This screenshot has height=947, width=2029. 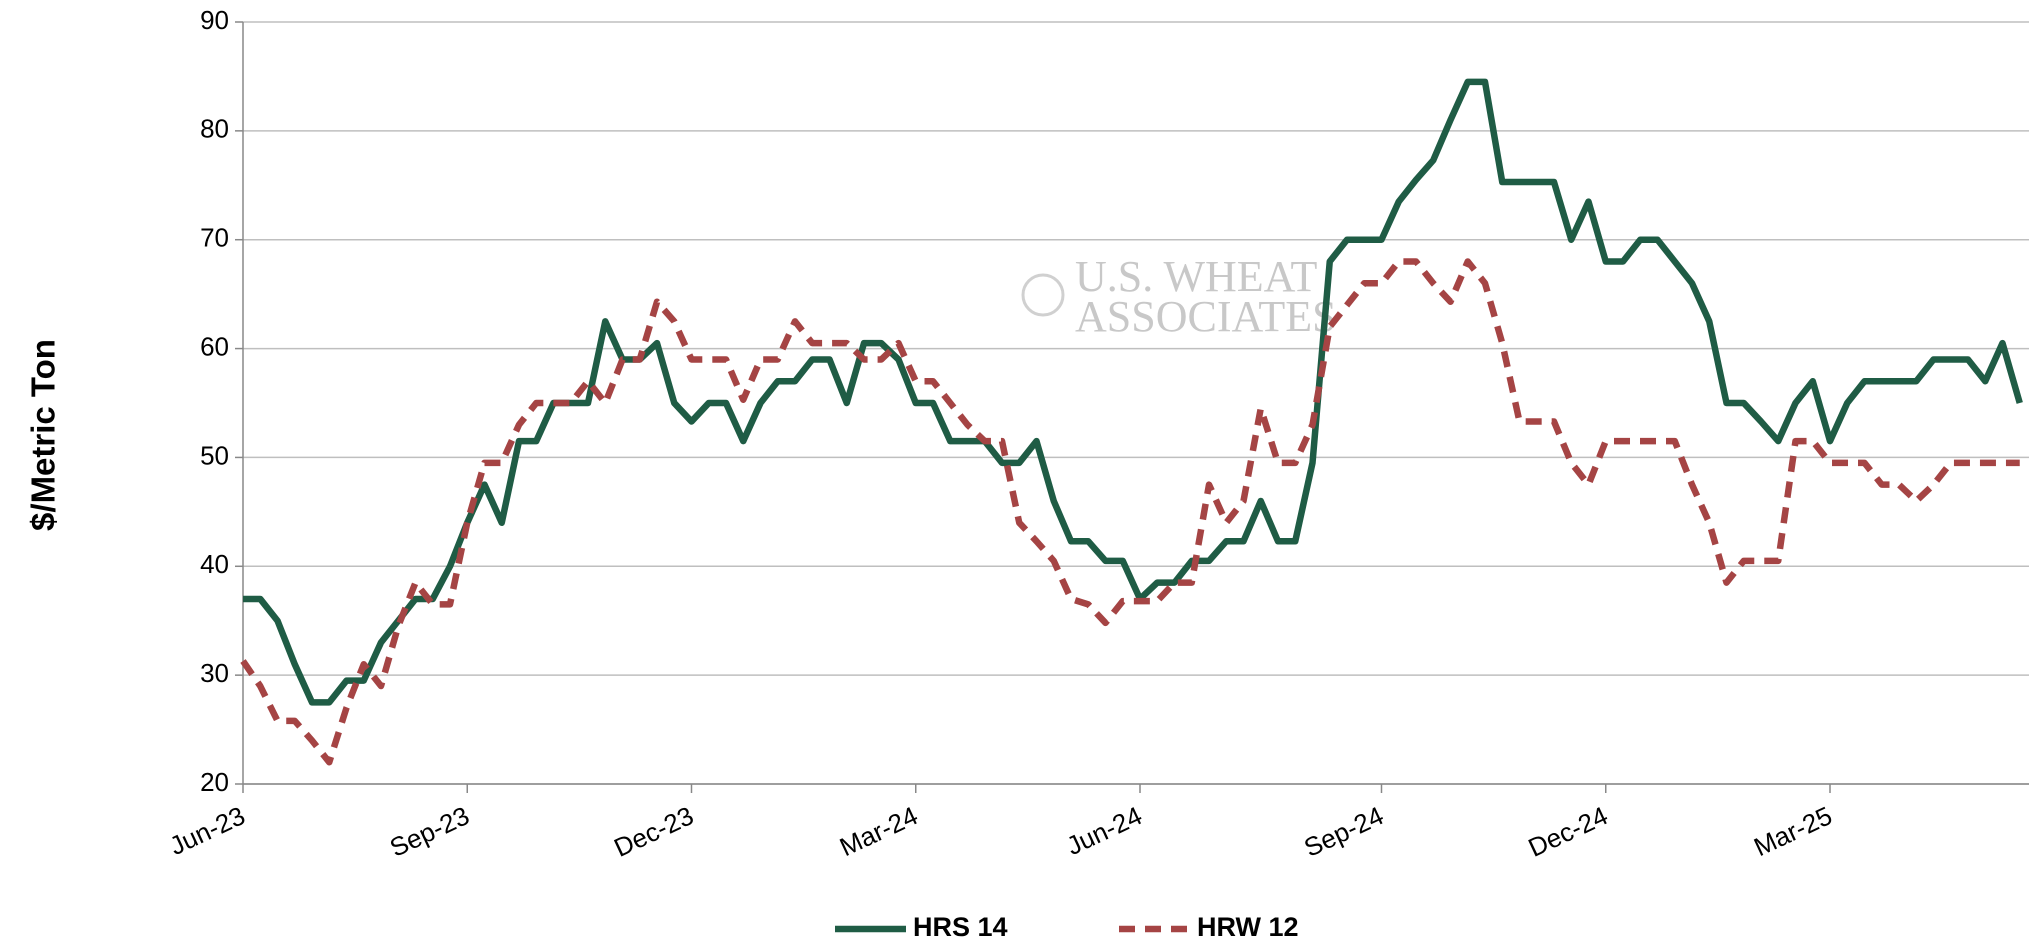 What do you see at coordinates (214, 238) in the screenshot?
I see `y-tick-label: 70` at bounding box center [214, 238].